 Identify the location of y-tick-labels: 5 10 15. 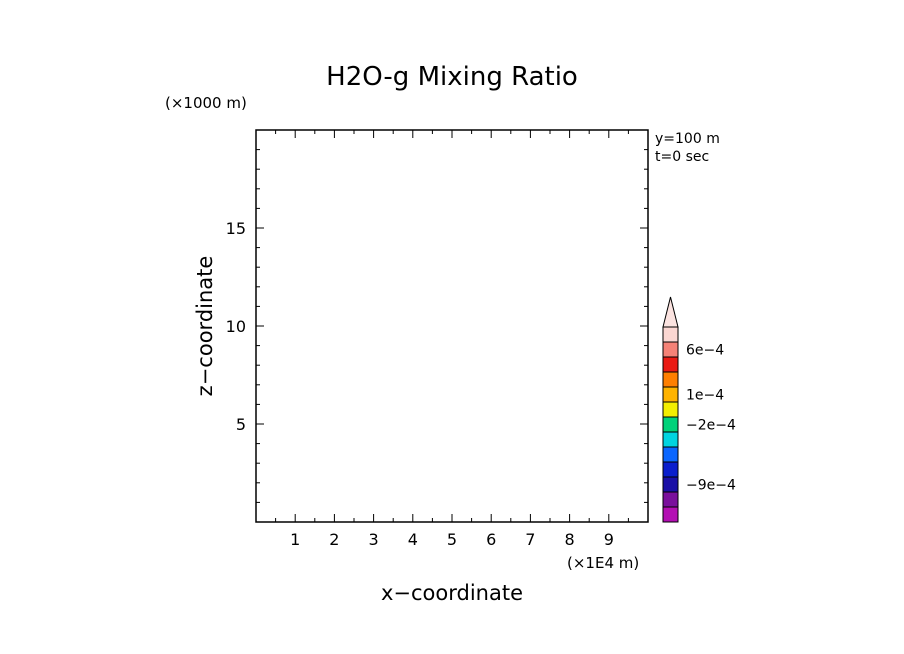
(236, 326).